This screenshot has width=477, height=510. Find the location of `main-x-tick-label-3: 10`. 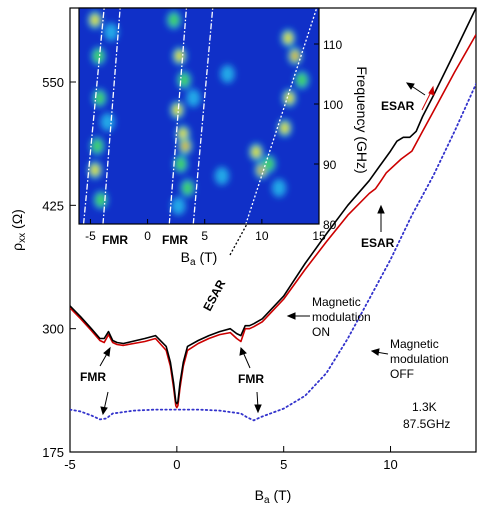

main-x-tick-label-3: 10 is located at coordinates (390, 464).